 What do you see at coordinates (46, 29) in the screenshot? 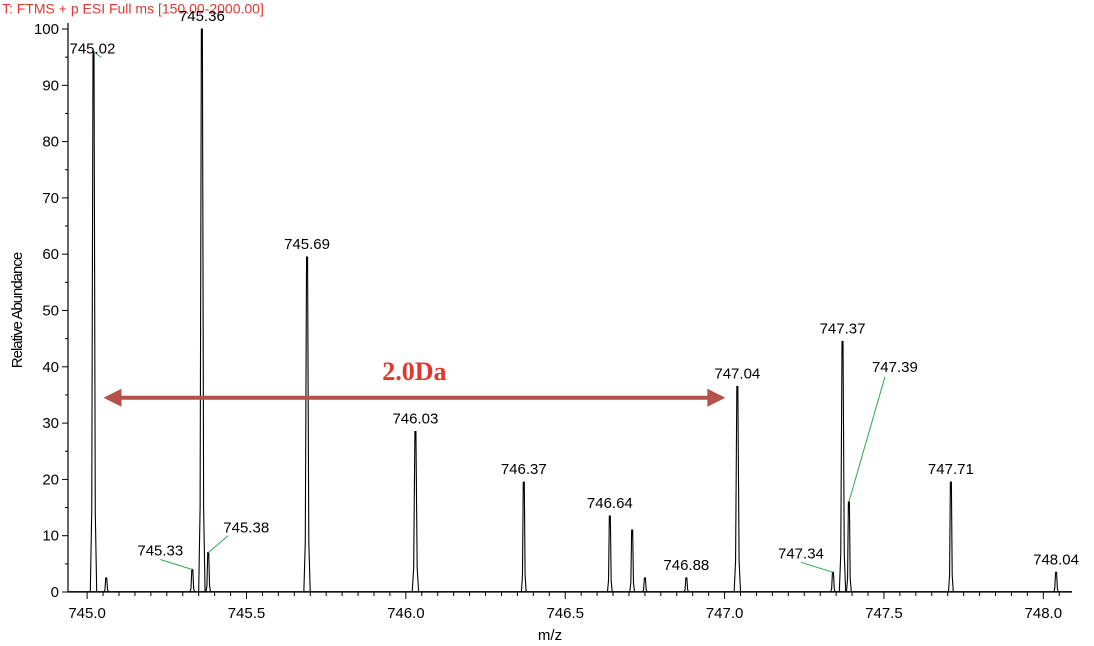
I see `y-tick-label: 100` at bounding box center [46, 29].